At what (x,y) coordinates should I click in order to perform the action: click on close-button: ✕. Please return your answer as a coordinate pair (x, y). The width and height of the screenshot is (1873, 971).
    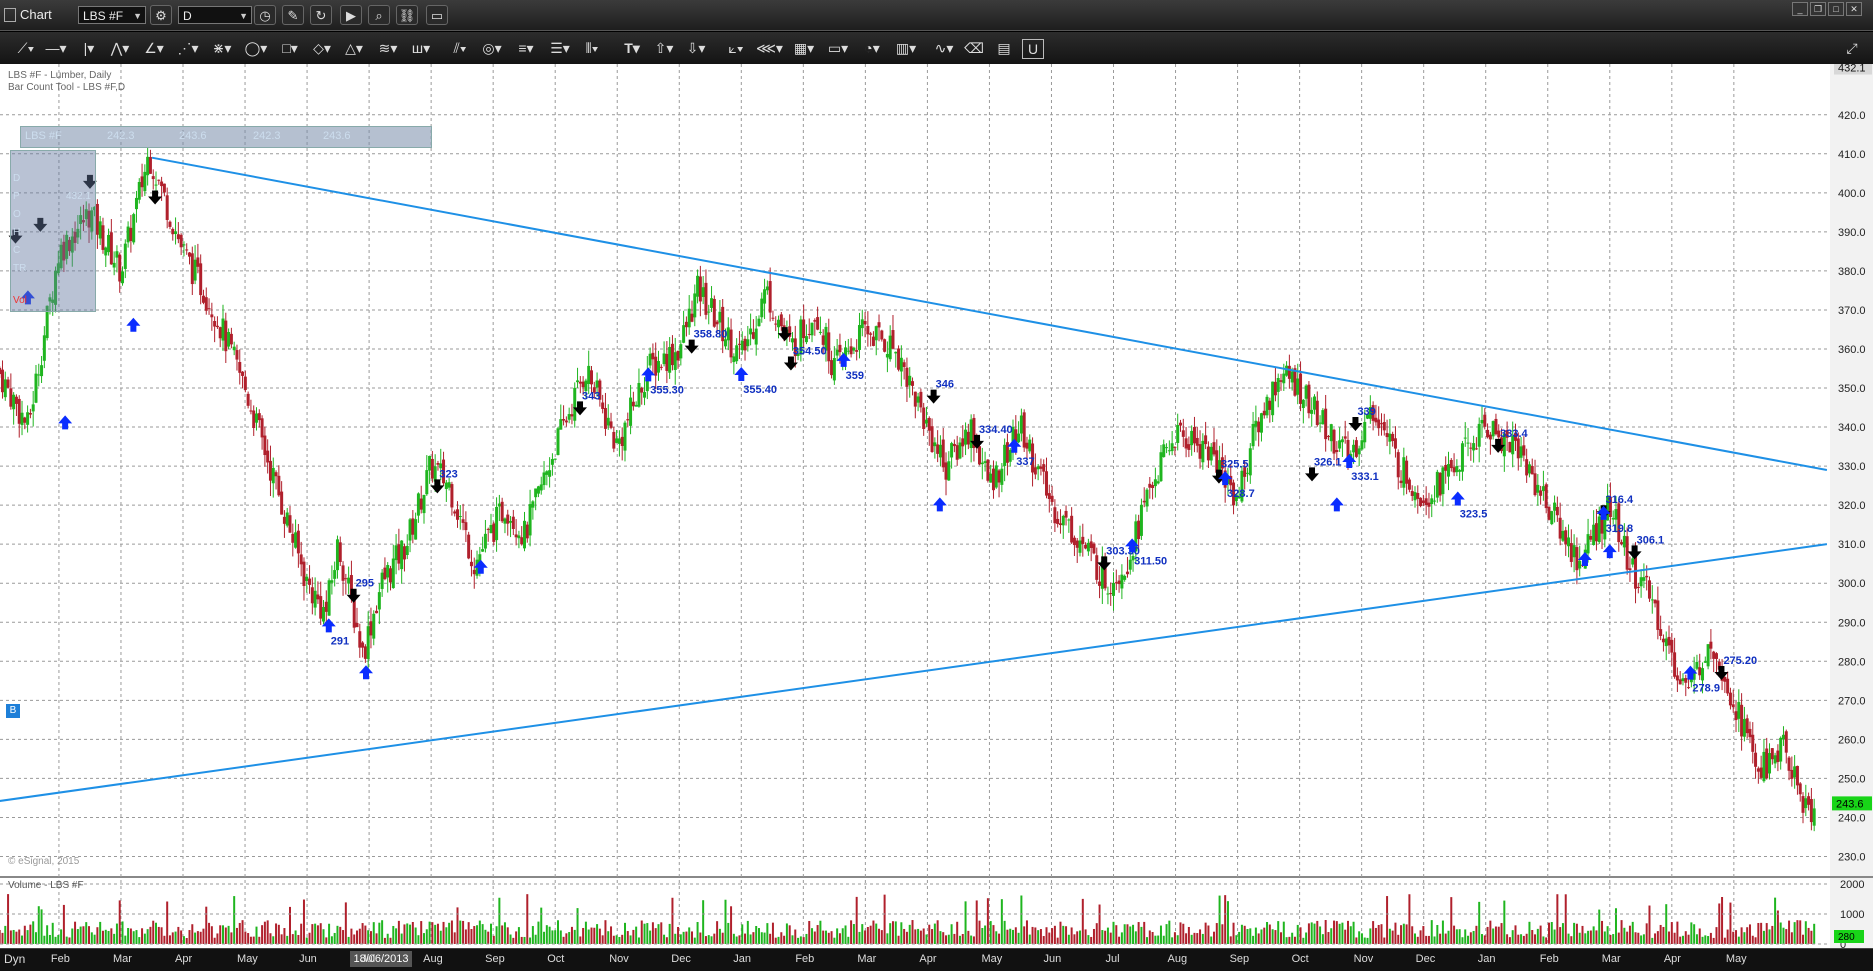
    Looking at the image, I should click on (1854, 9).